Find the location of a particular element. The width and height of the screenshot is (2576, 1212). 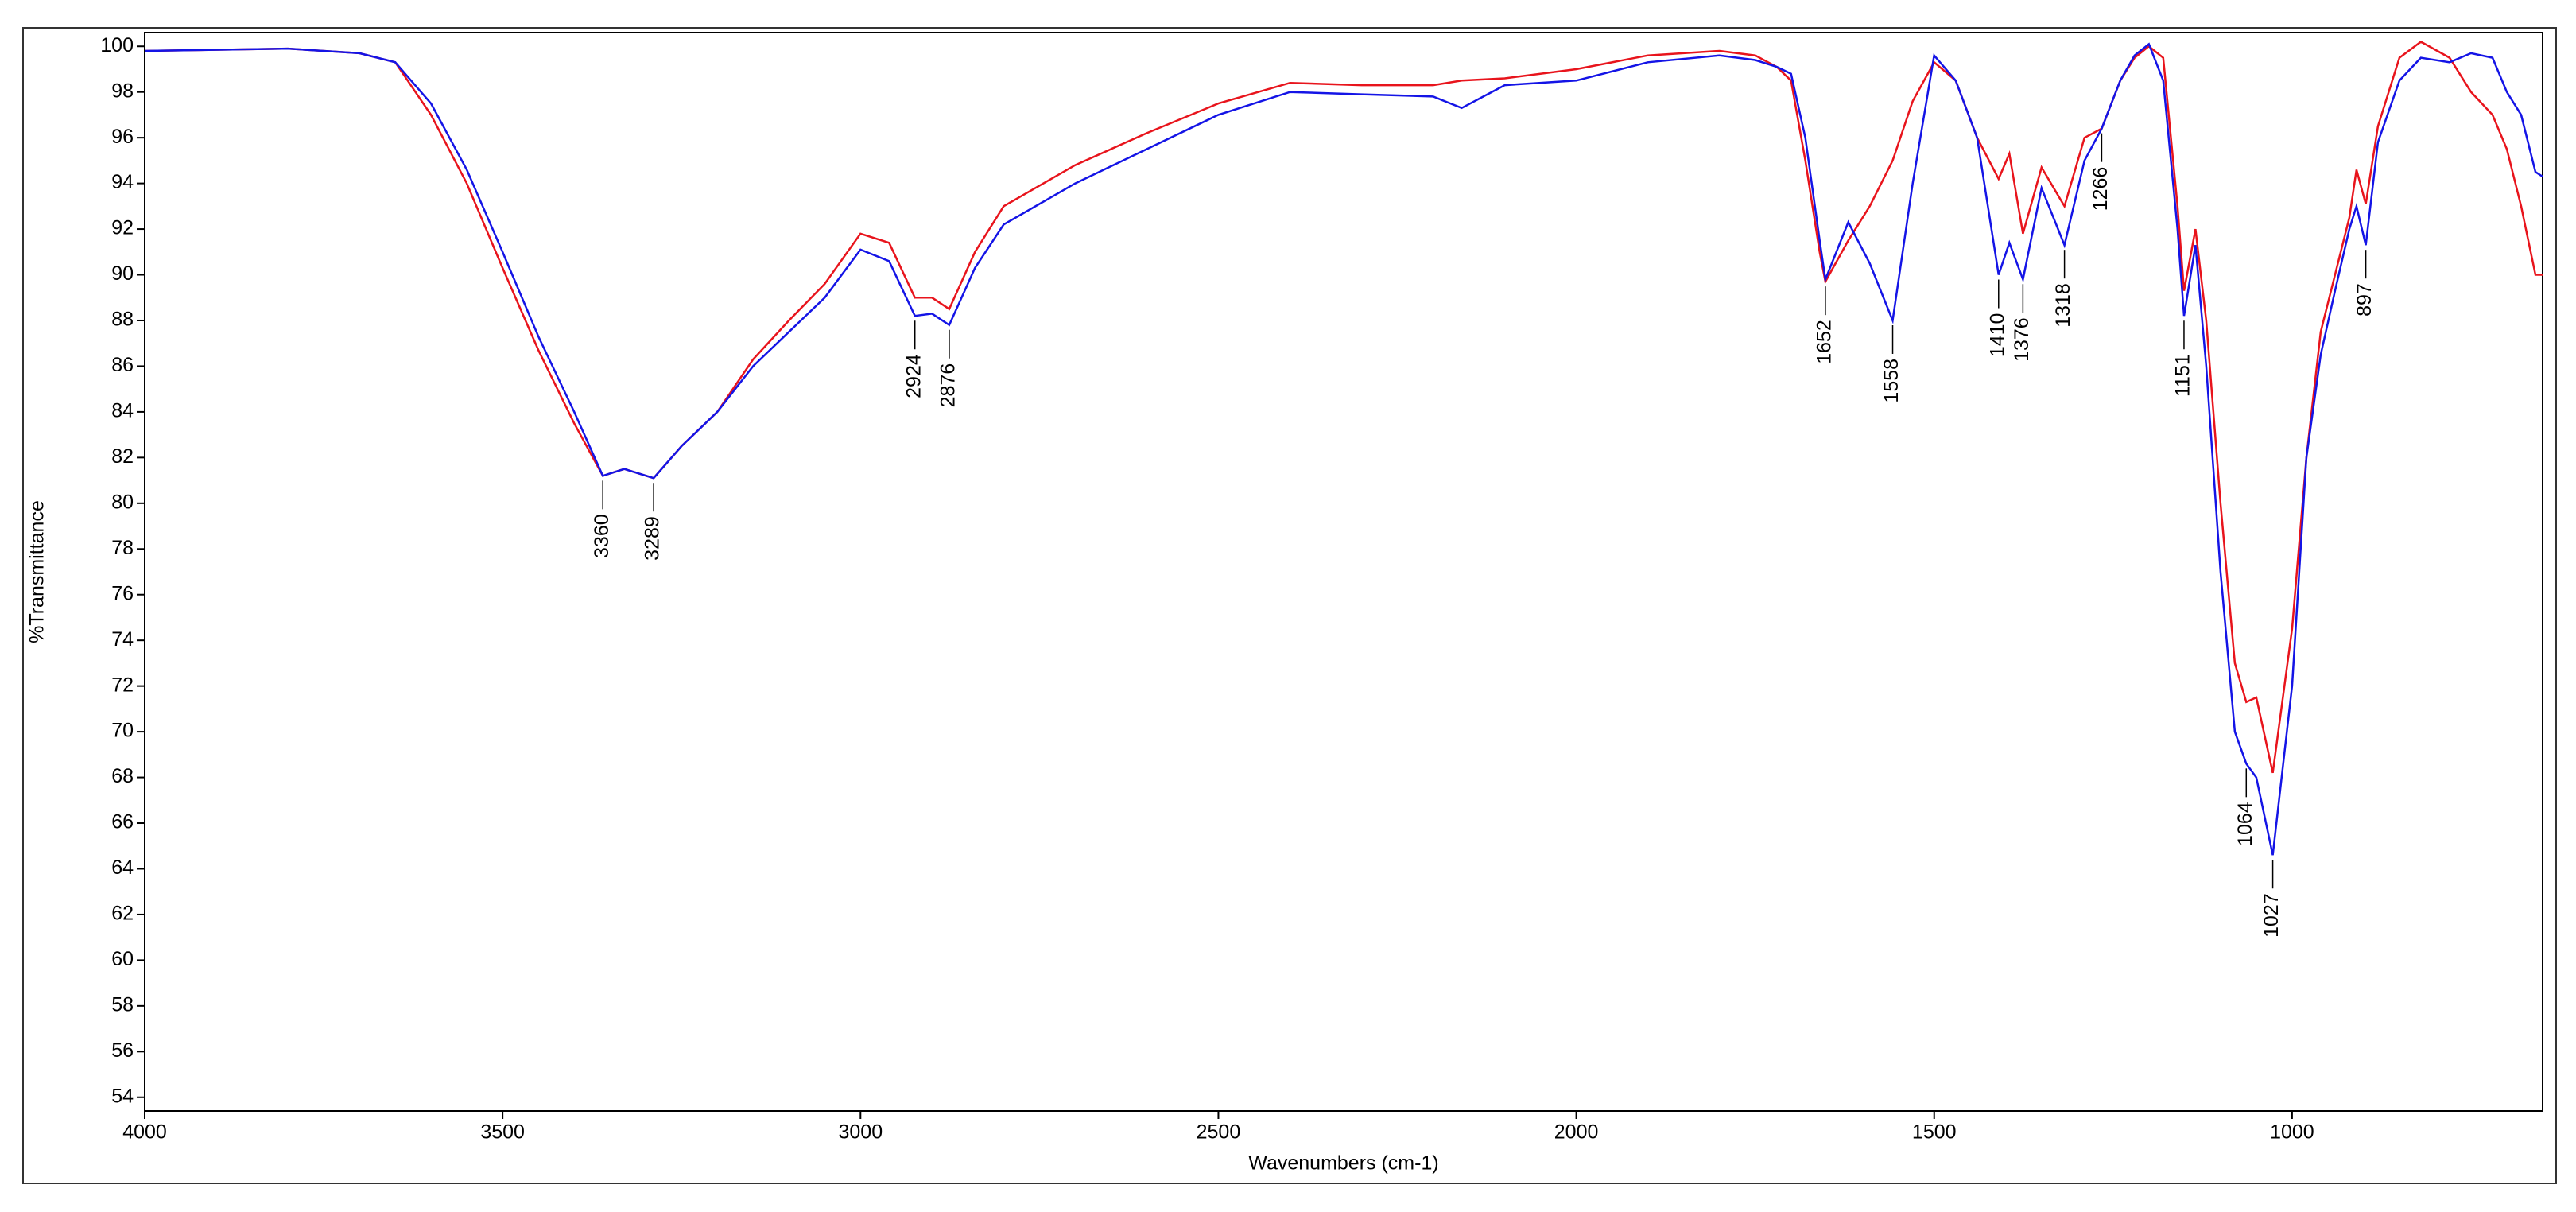

x-tick-label: 3500 is located at coordinates (502, 1132).